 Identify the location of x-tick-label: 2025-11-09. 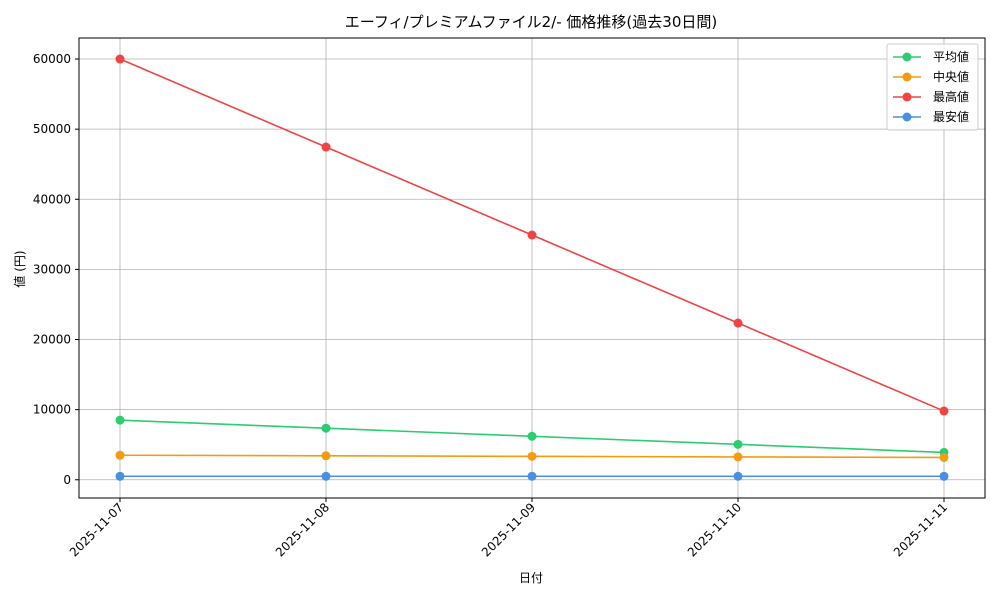
(508, 529).